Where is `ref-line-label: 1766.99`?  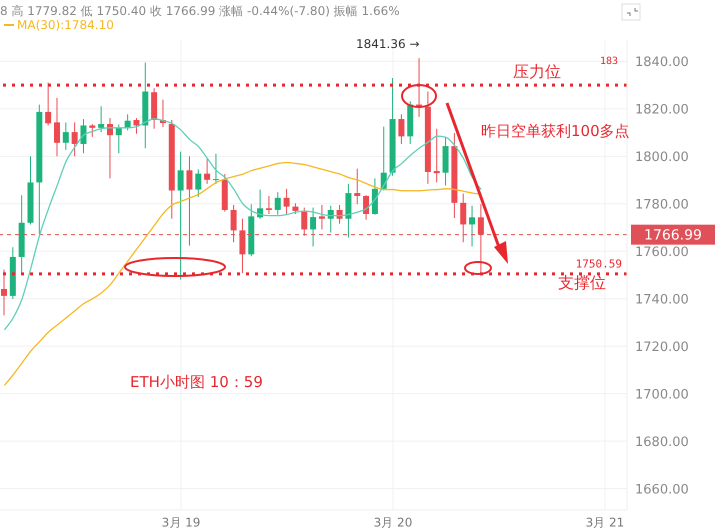 ref-line-label: 1766.99 is located at coordinates (673, 236).